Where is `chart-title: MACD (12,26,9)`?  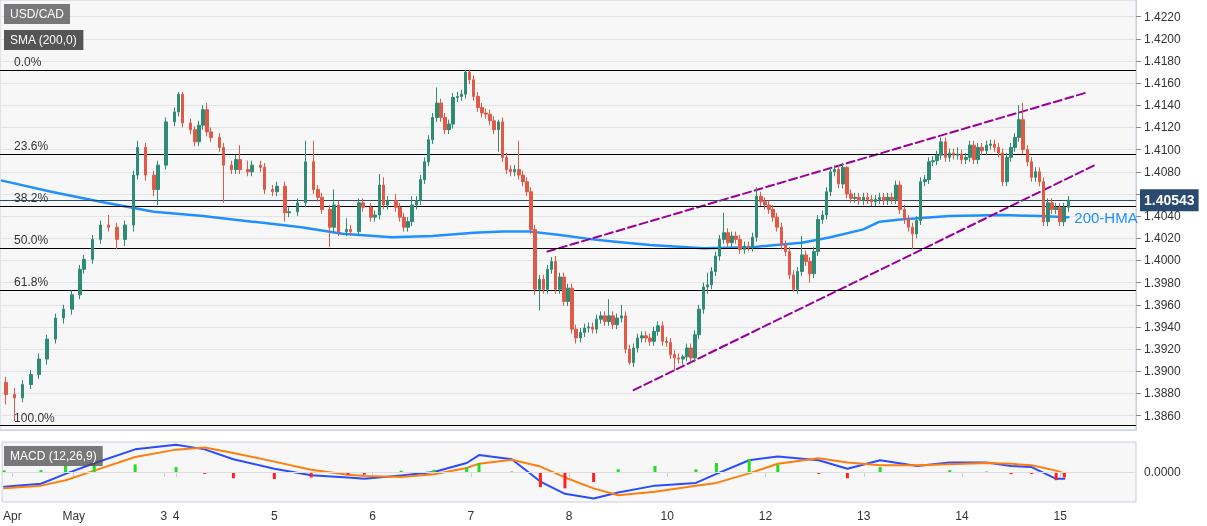
chart-title: MACD (12,26,9) is located at coordinates (53, 456).